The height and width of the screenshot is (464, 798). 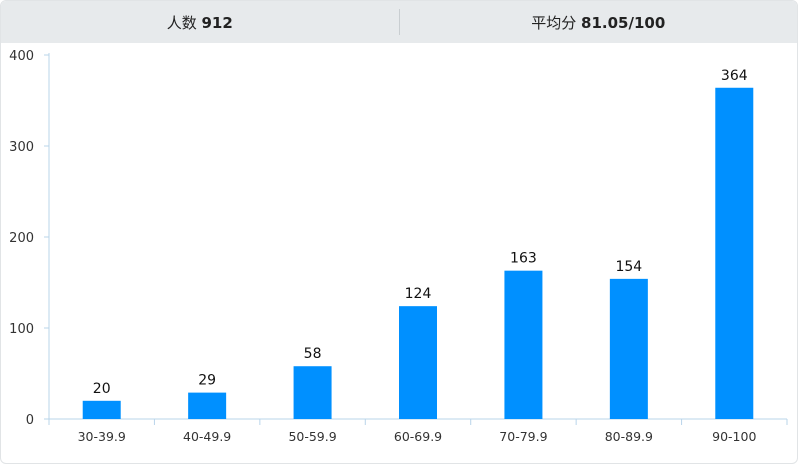 I want to click on average-value: 81.05/100, so click(x=623, y=22).